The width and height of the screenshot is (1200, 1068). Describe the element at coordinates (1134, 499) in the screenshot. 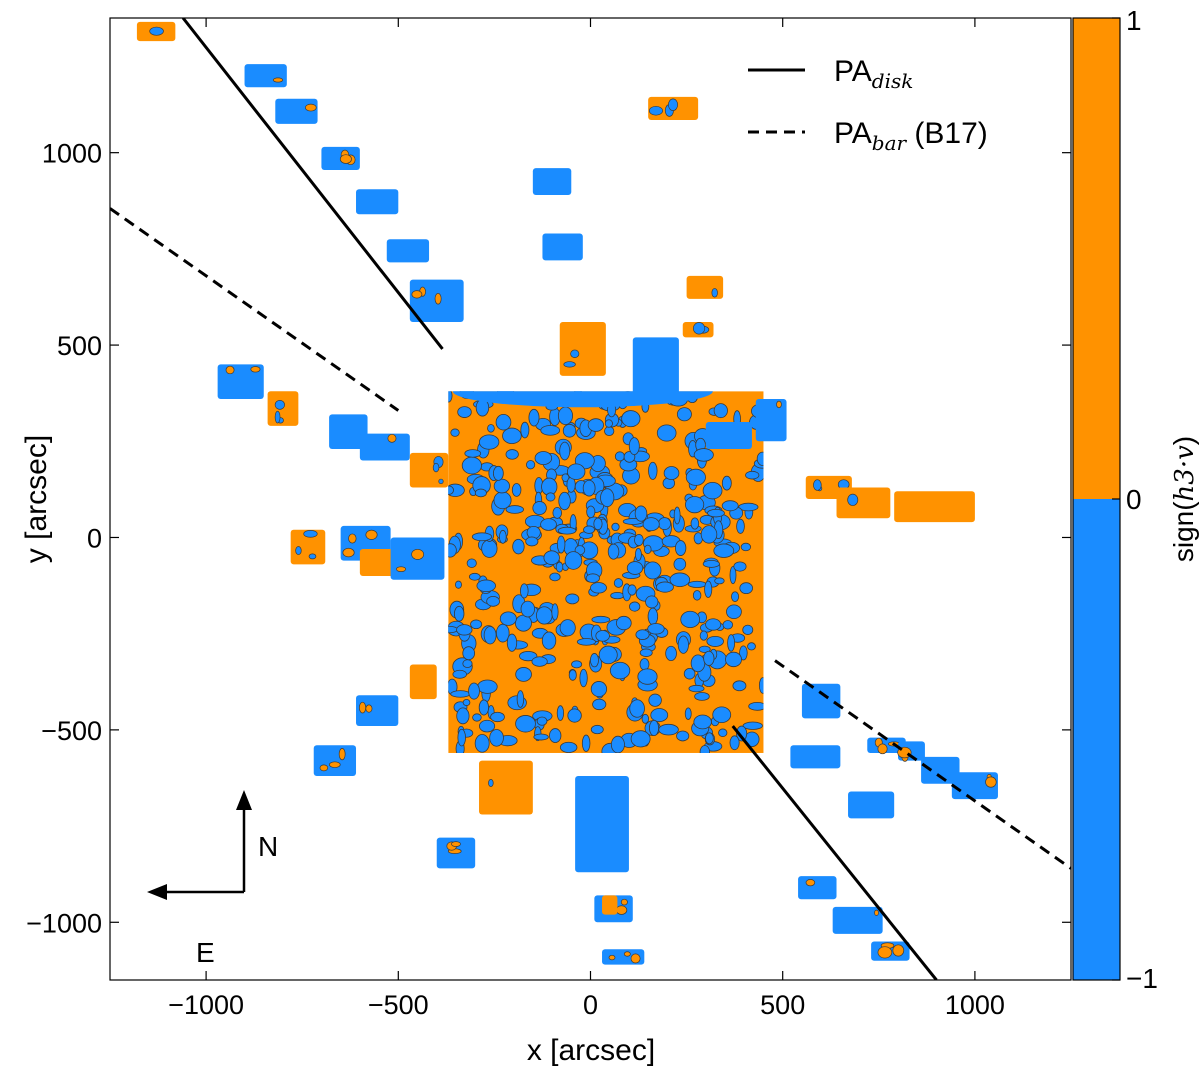

I see `colorbar-tick-label: 0` at that location.